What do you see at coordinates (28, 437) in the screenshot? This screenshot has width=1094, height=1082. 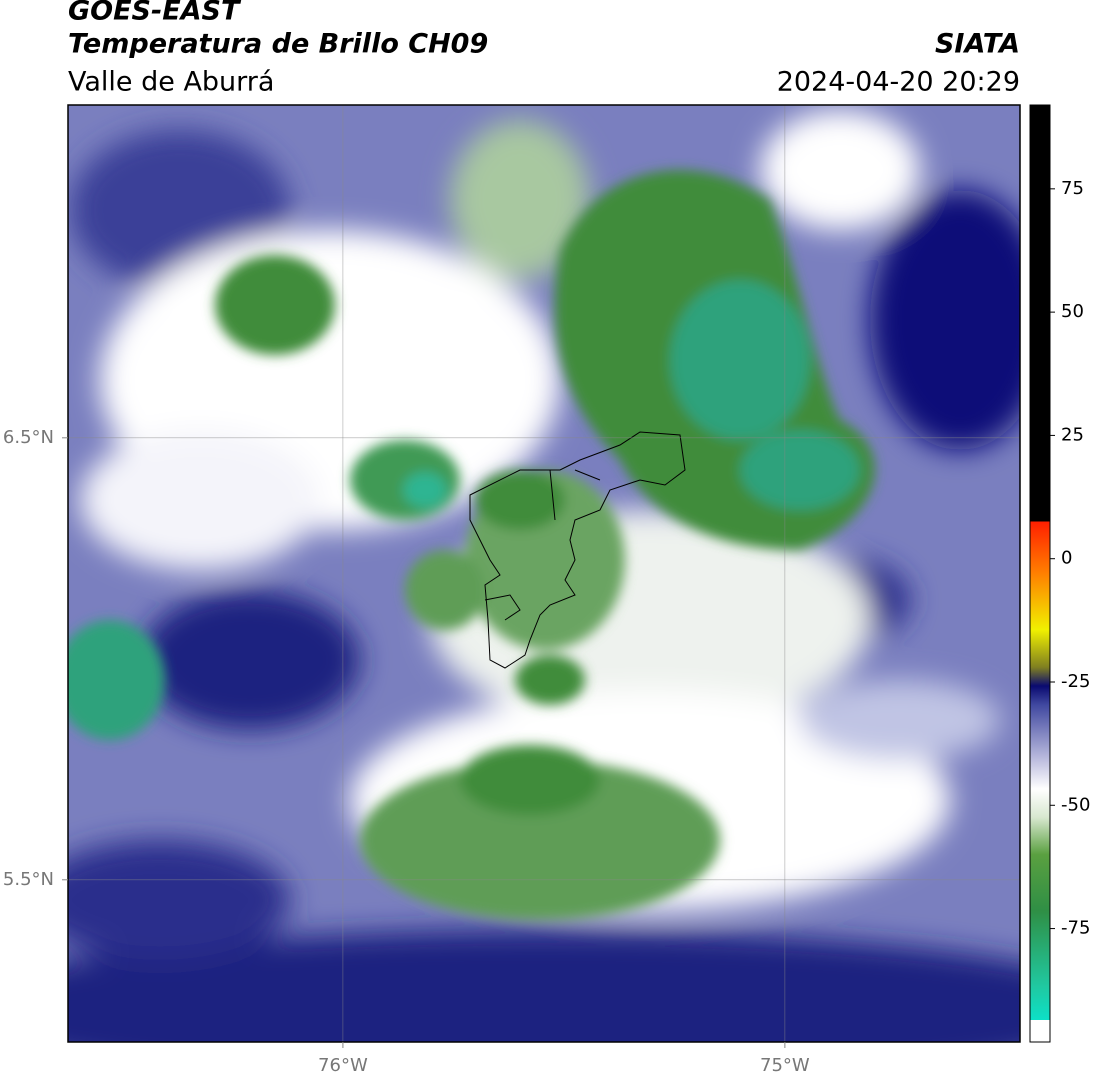 I see `y-tick-label: 6.5°N` at bounding box center [28, 437].